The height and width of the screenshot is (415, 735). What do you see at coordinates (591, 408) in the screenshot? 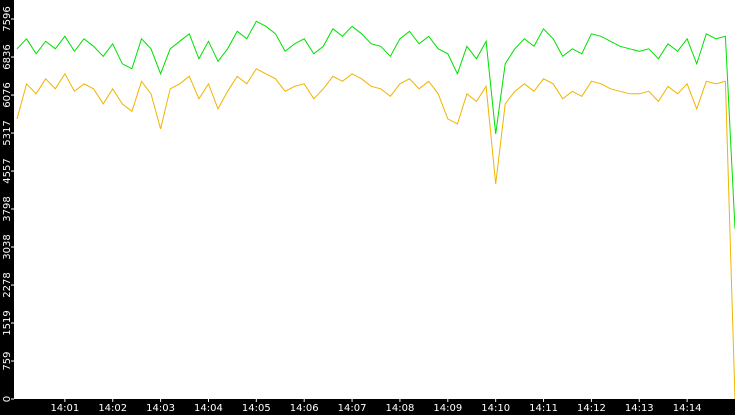
I see `x-tick-label: 14:12` at bounding box center [591, 408].